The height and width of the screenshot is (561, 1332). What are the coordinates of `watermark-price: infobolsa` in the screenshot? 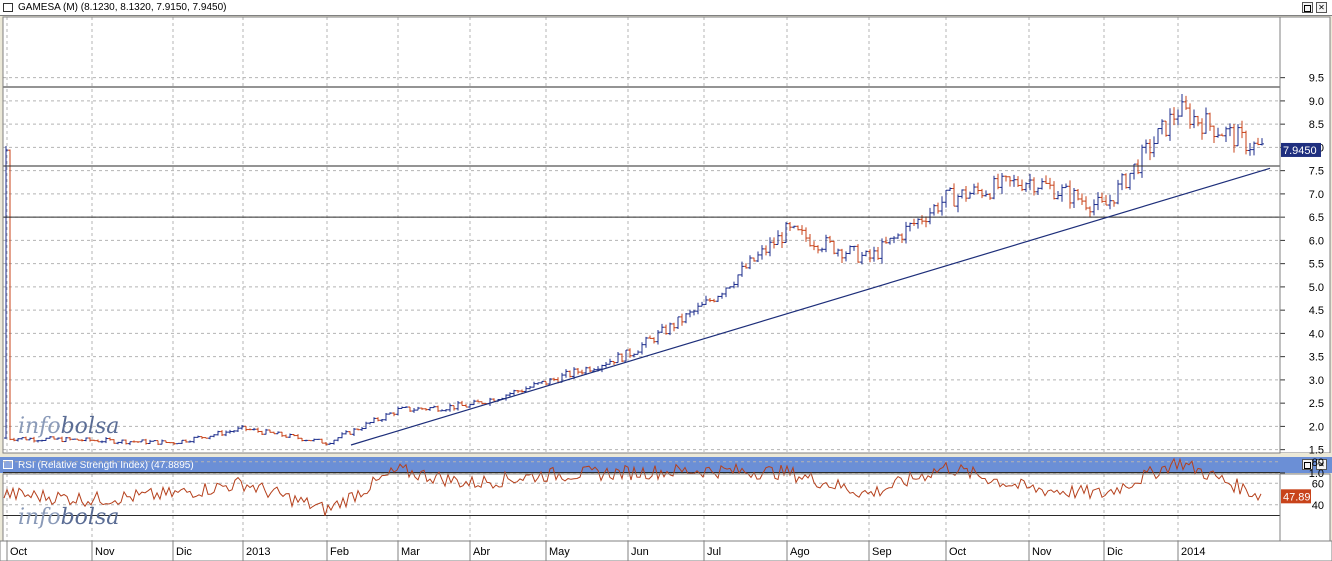 It's located at (68, 426).